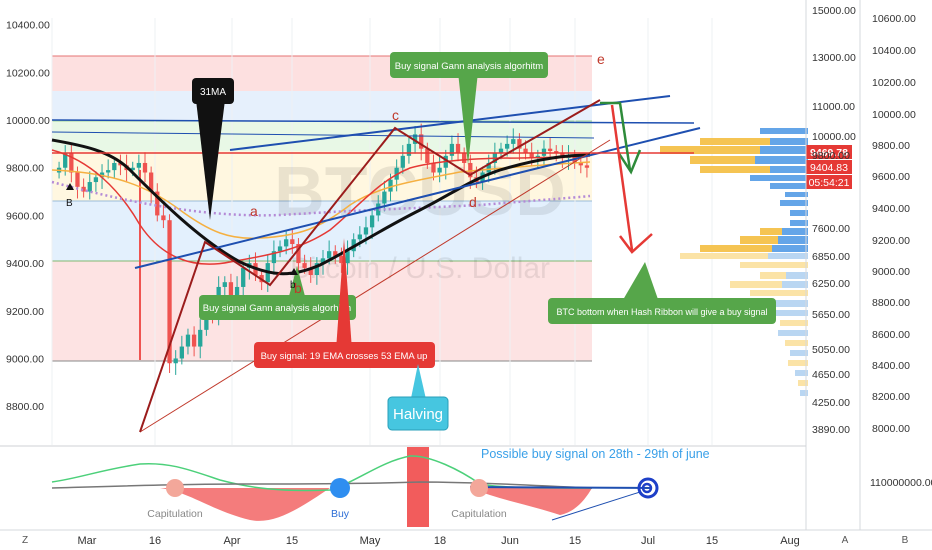 The height and width of the screenshot is (550, 932). What do you see at coordinates (25, 540) in the screenshot?
I see `corner-z-label: Z` at bounding box center [25, 540].